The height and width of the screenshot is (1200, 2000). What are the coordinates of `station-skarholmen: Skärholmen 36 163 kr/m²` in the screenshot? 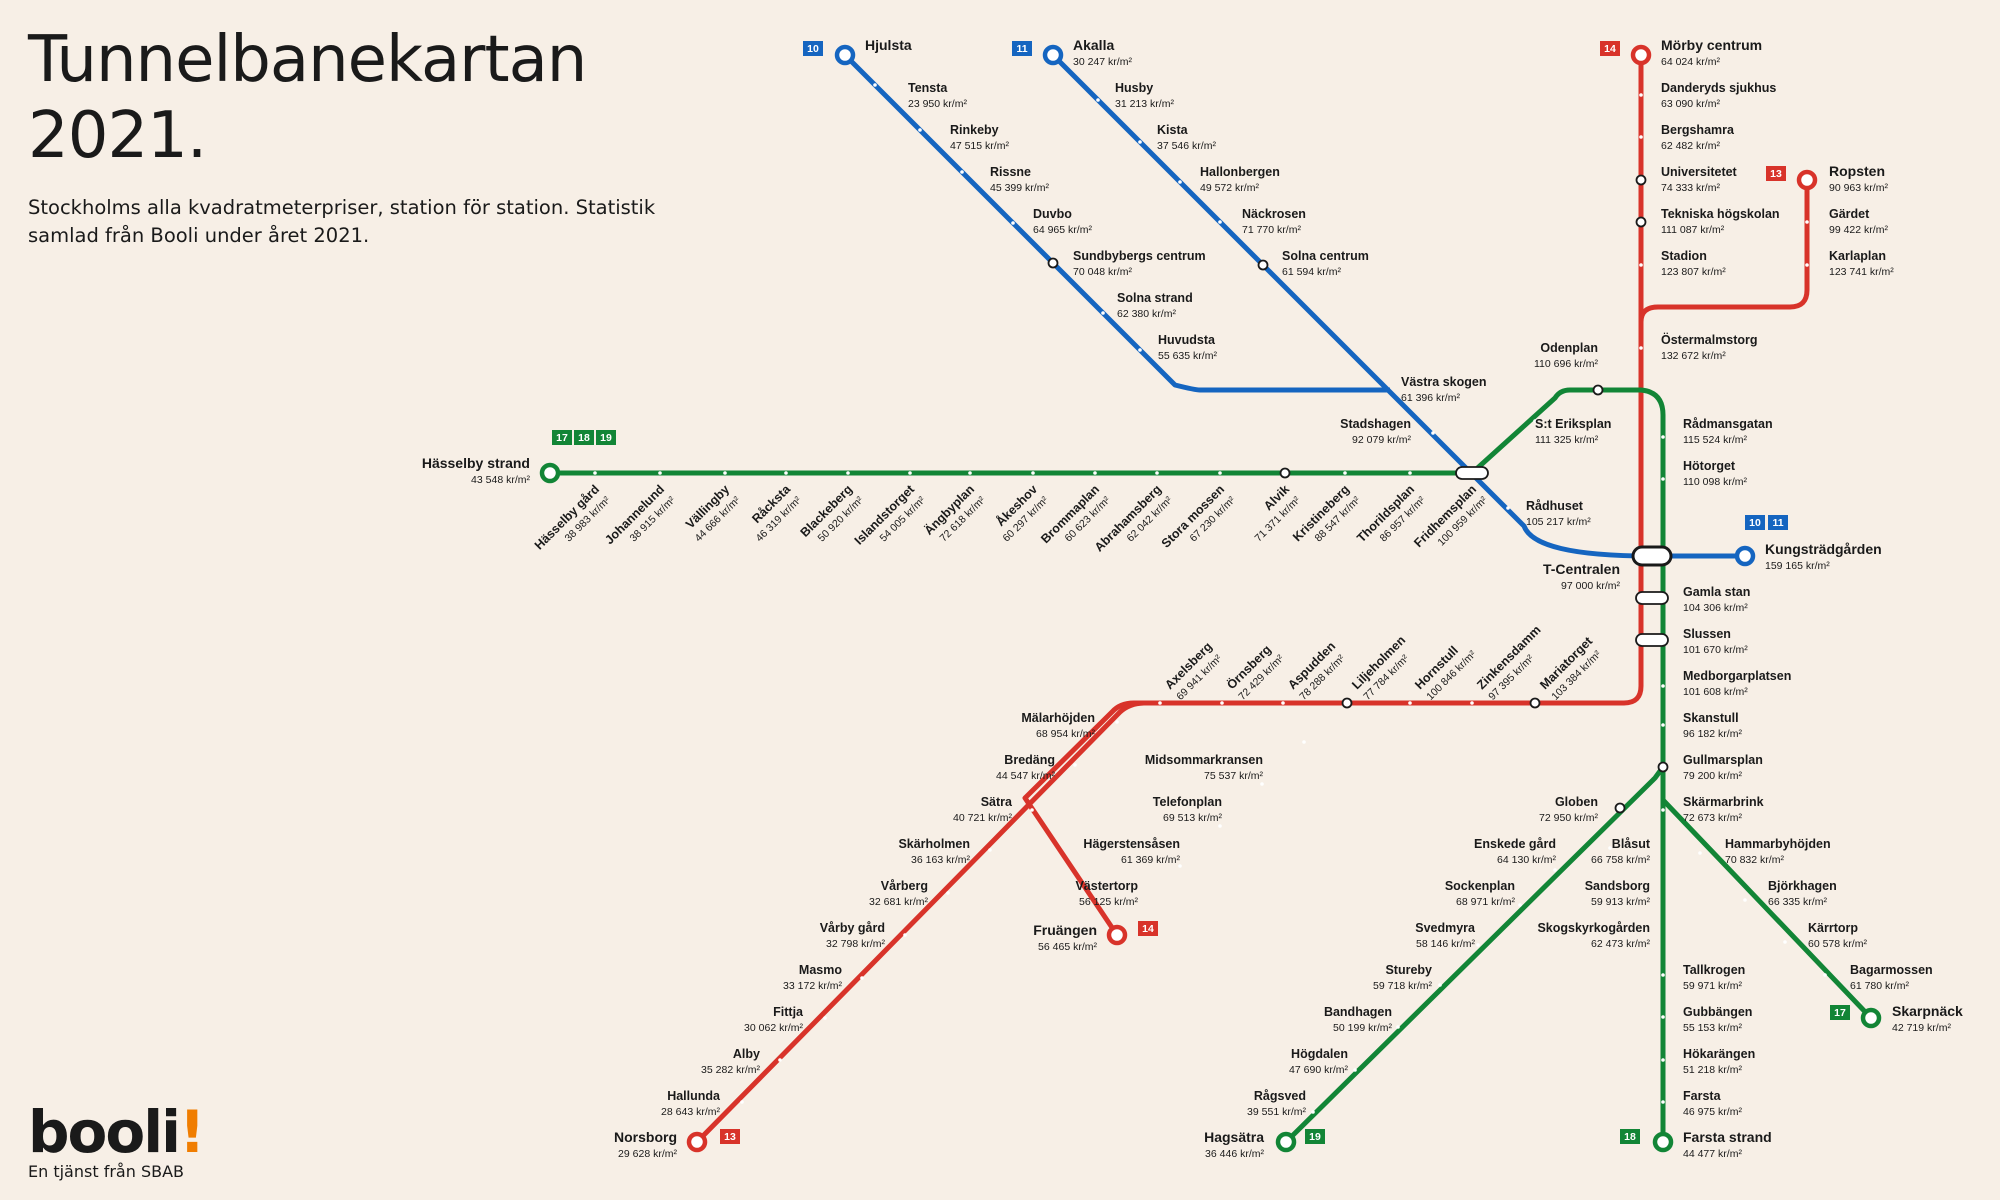 It's located at (945, 851).